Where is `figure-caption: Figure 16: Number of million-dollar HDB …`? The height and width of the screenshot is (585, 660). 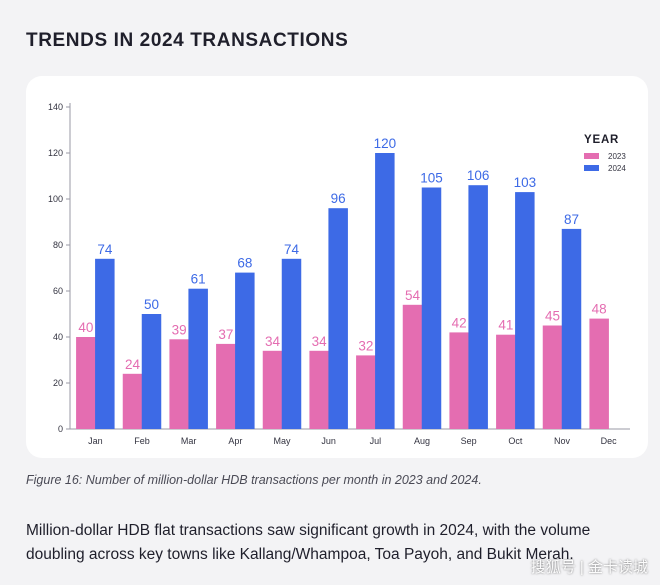 figure-caption: Figure 16: Number of million-dollar HDB … is located at coordinates (254, 480).